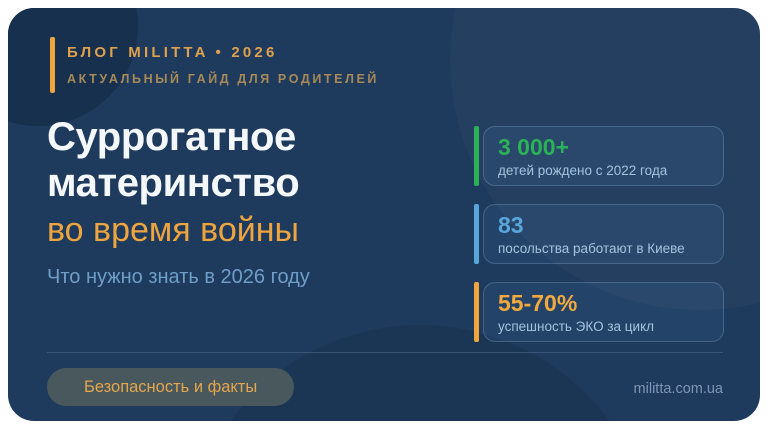 This screenshot has height=429, width=768. Describe the element at coordinates (223, 79) in the screenshot. I see `blog-subkicker: АКТУАЛЬНЫЙ ГАЙД ДЛЯ РОДИТЕЛЕЙ` at that location.